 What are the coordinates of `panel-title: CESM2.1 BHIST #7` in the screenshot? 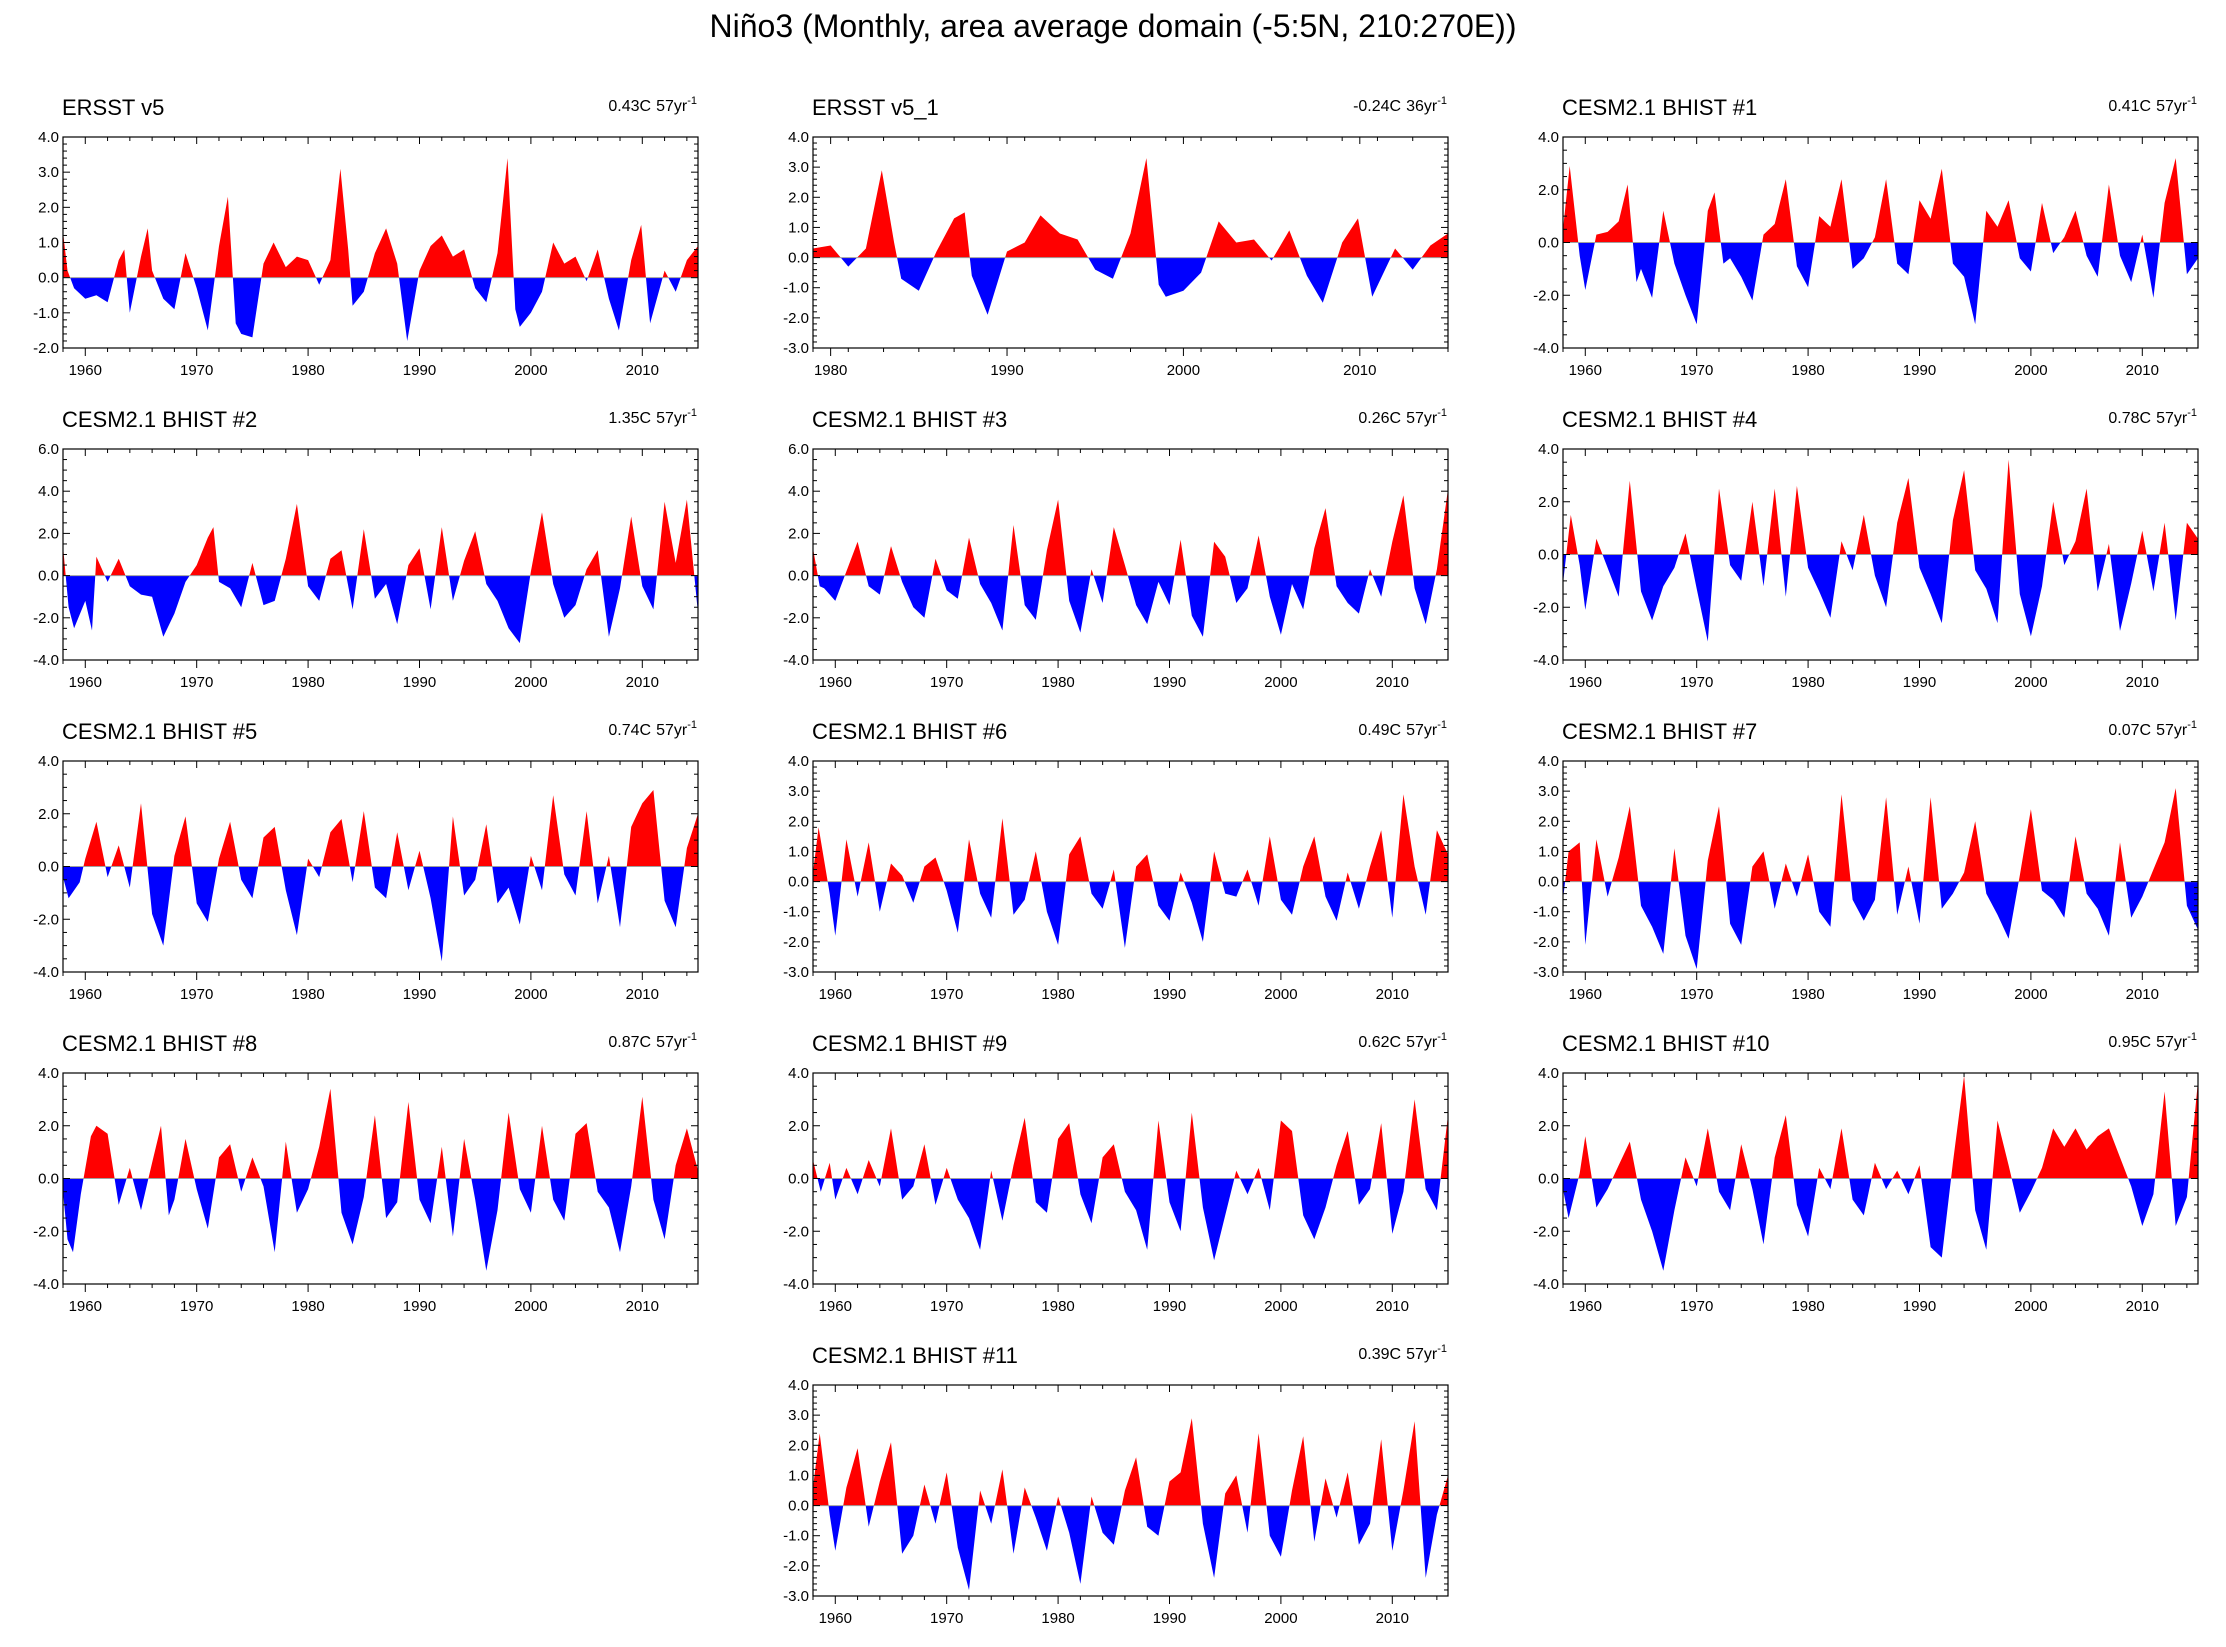 It's located at (1659, 731).